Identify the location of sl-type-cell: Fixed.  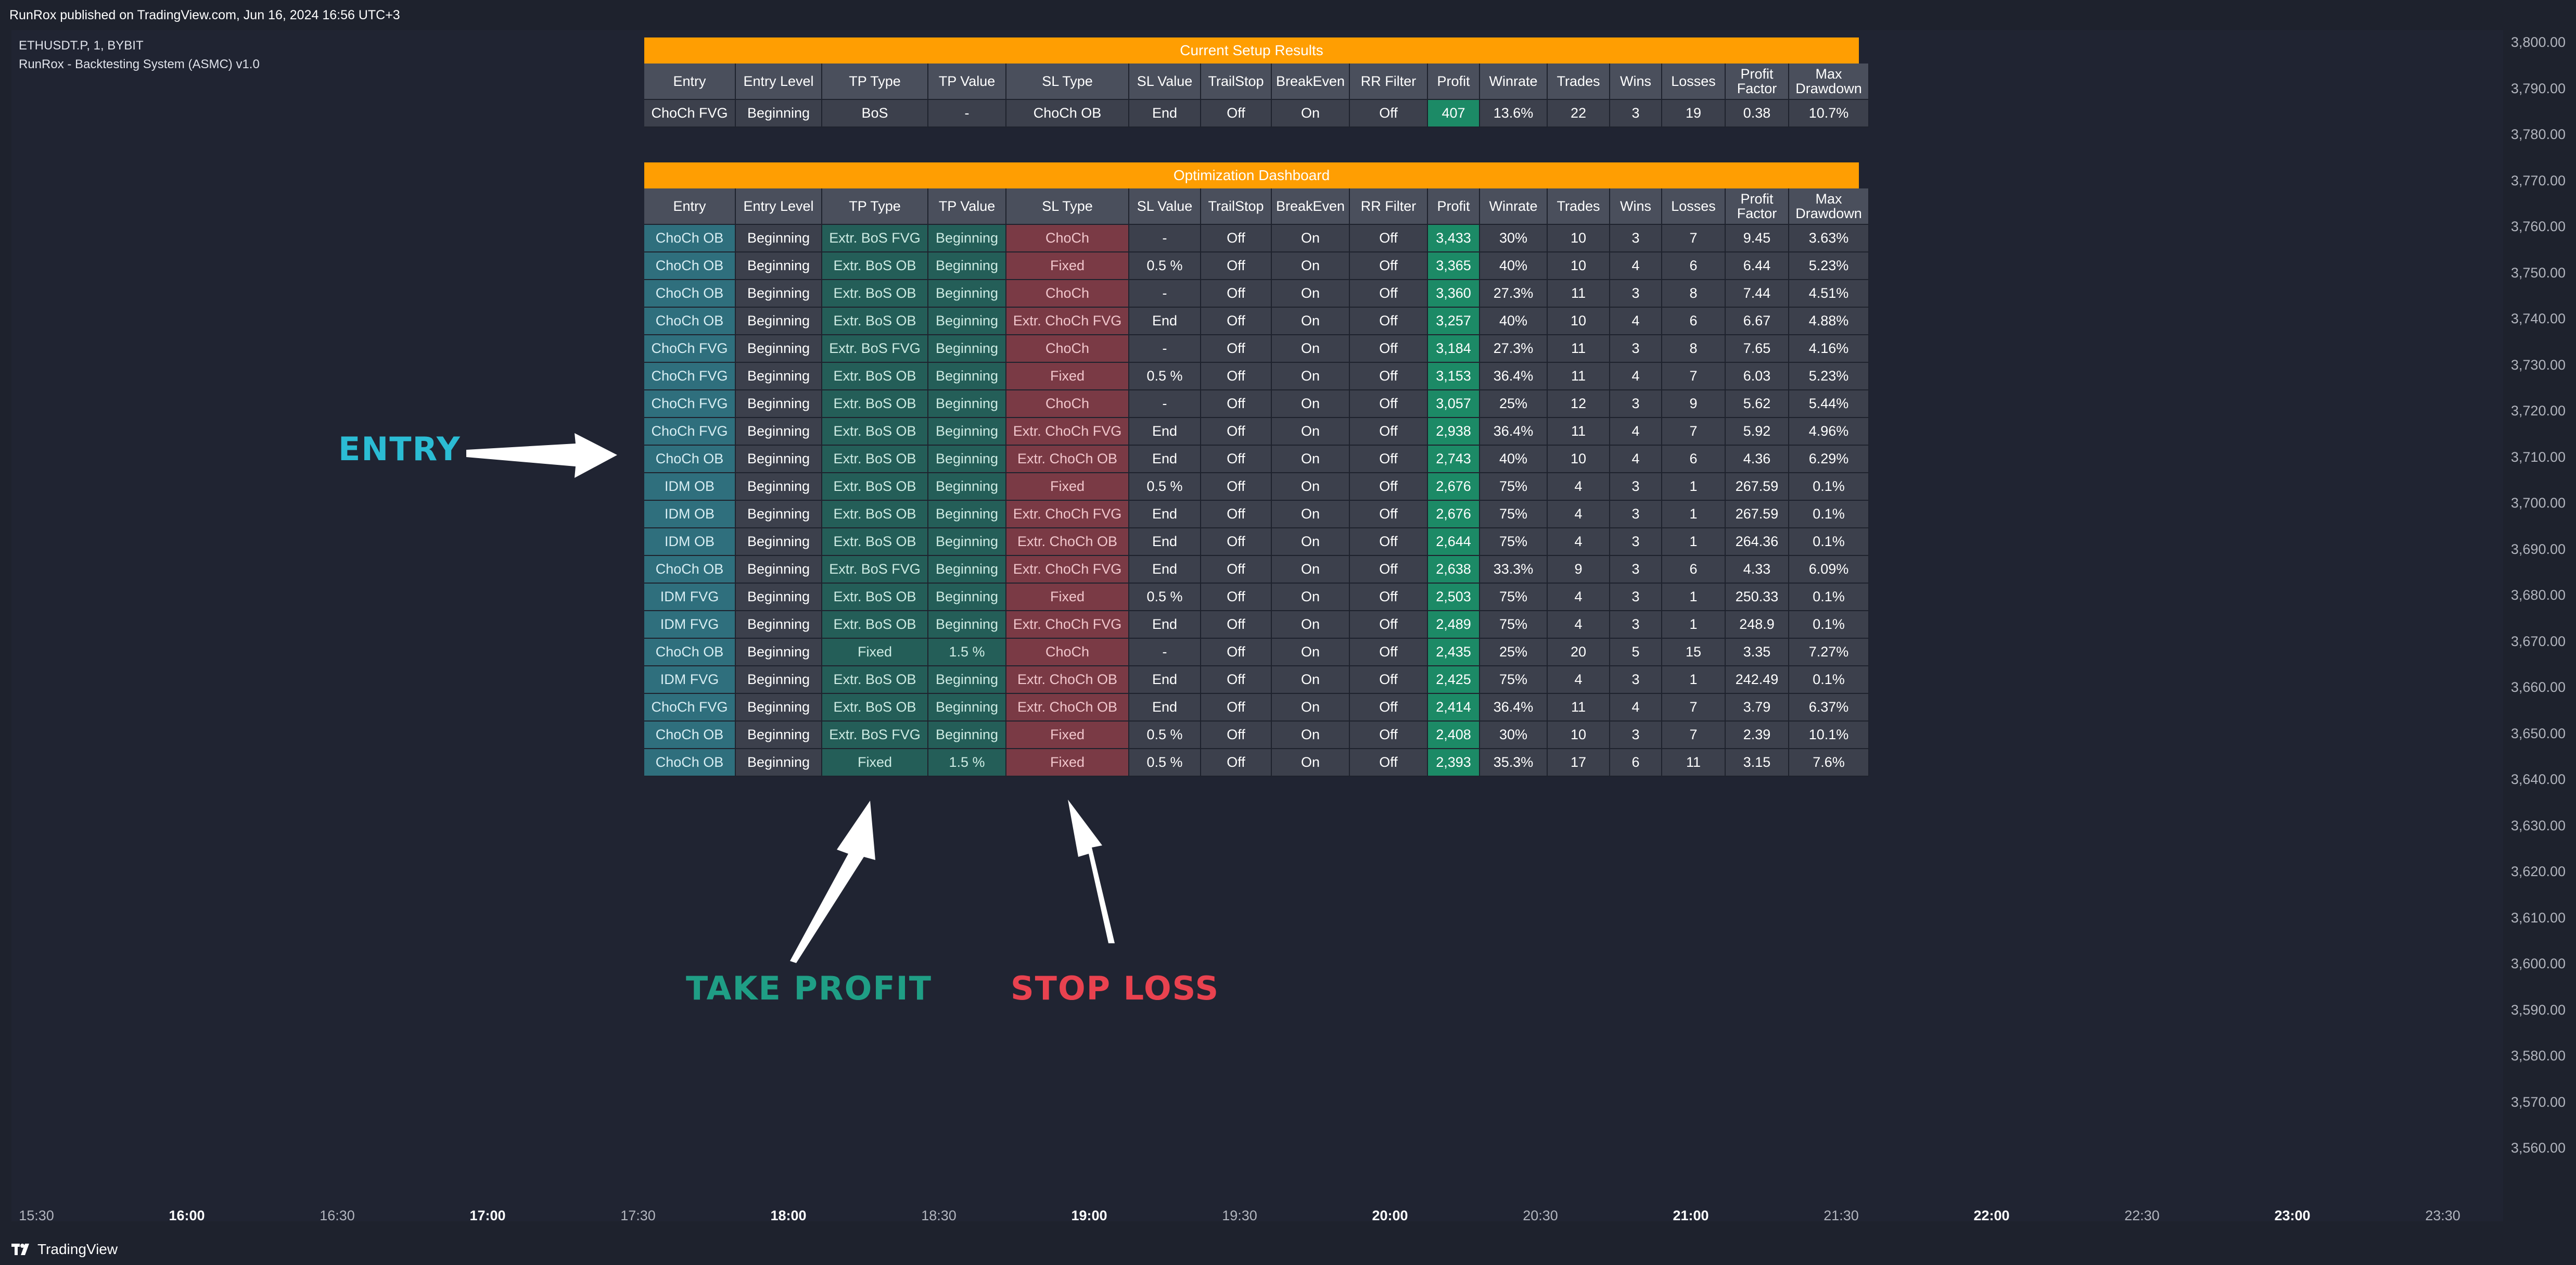
(1067, 597).